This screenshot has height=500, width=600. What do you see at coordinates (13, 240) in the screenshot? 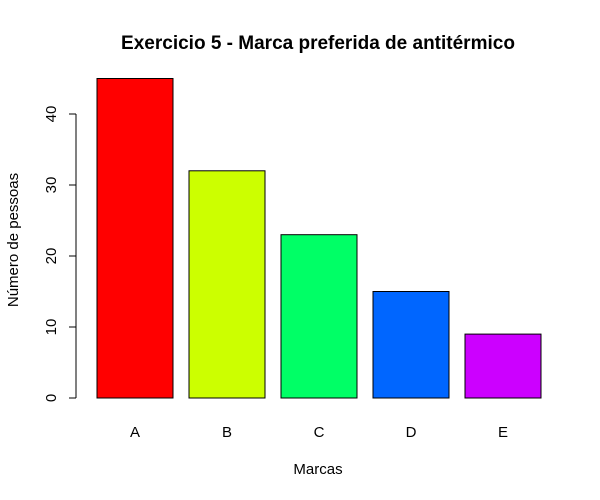
I see `y-axis-label: Número de pessoas` at bounding box center [13, 240].